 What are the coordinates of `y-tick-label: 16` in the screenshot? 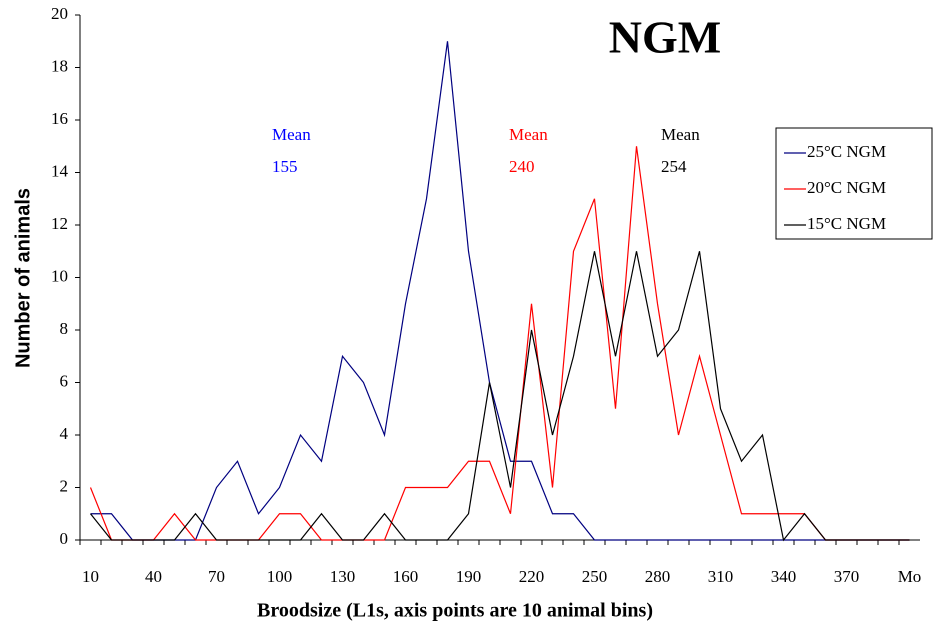 It's located at (59, 118).